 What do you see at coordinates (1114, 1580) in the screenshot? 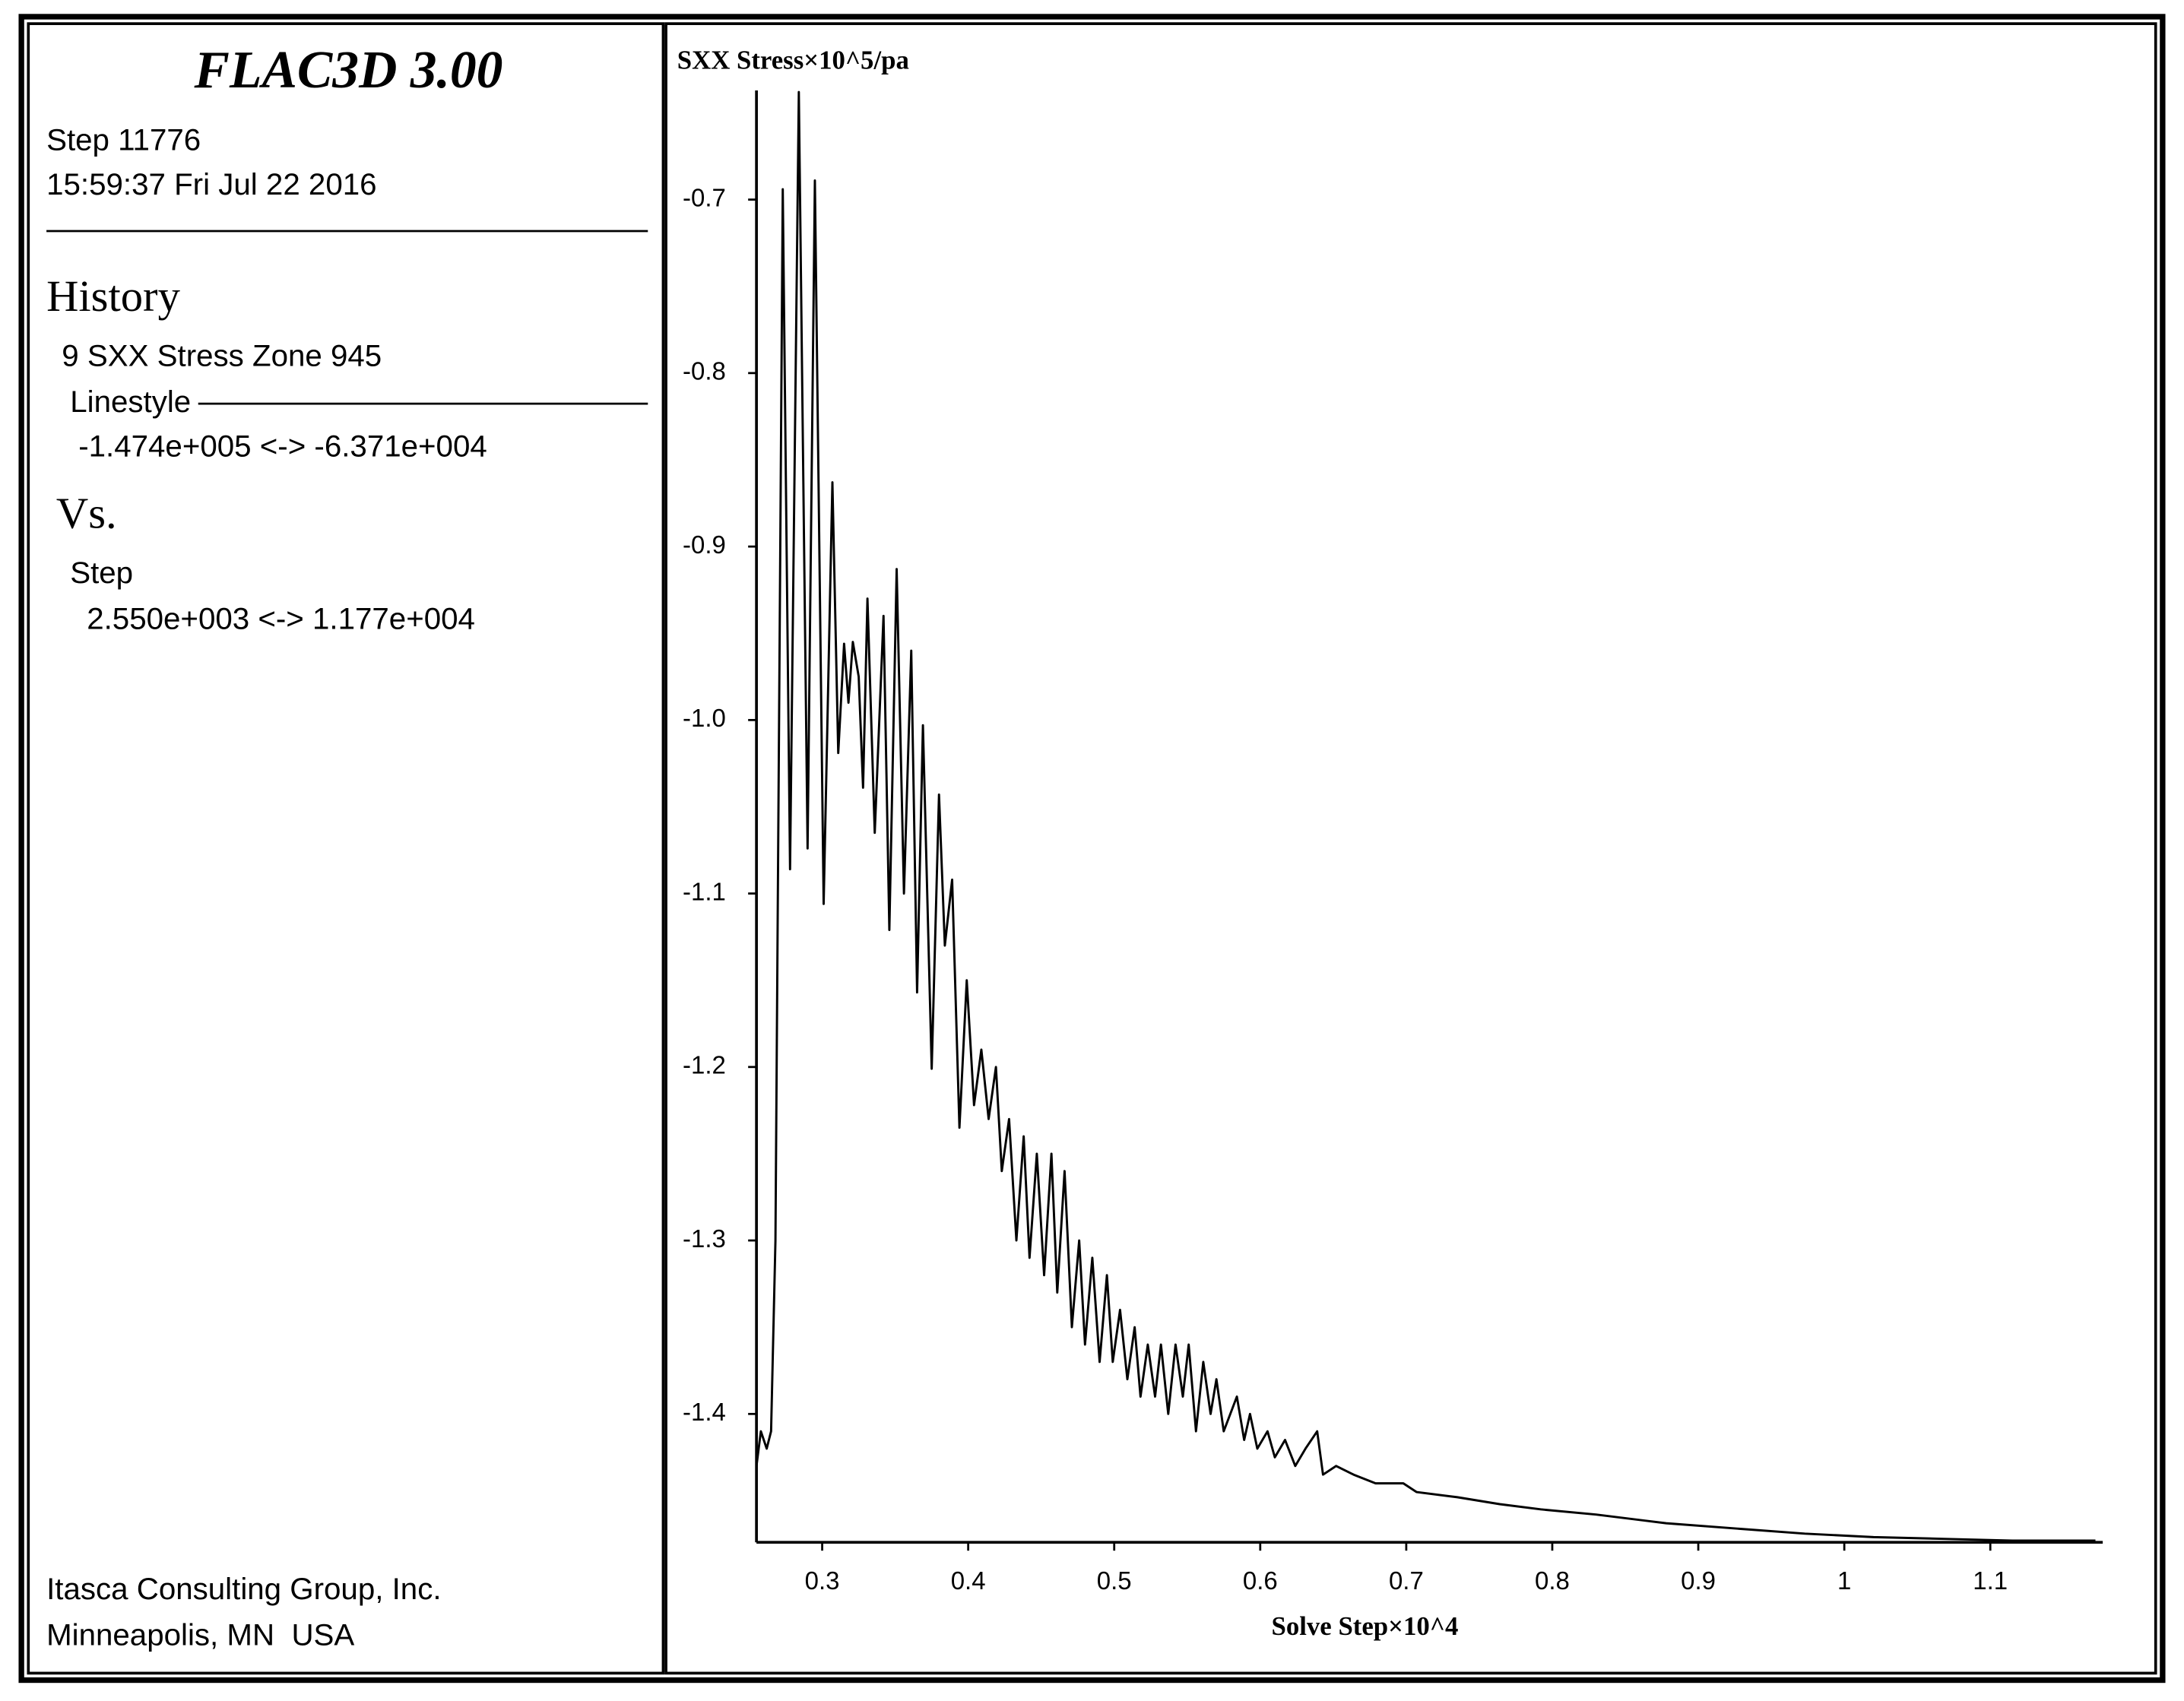
I see `x-tick-label: 0.5` at bounding box center [1114, 1580].